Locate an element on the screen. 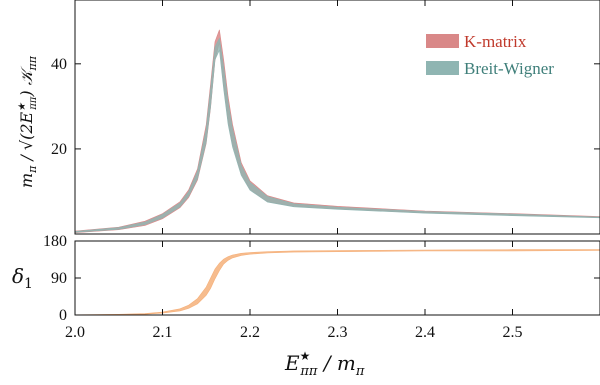  top-y-tick-label: 40 is located at coordinates (59, 64).